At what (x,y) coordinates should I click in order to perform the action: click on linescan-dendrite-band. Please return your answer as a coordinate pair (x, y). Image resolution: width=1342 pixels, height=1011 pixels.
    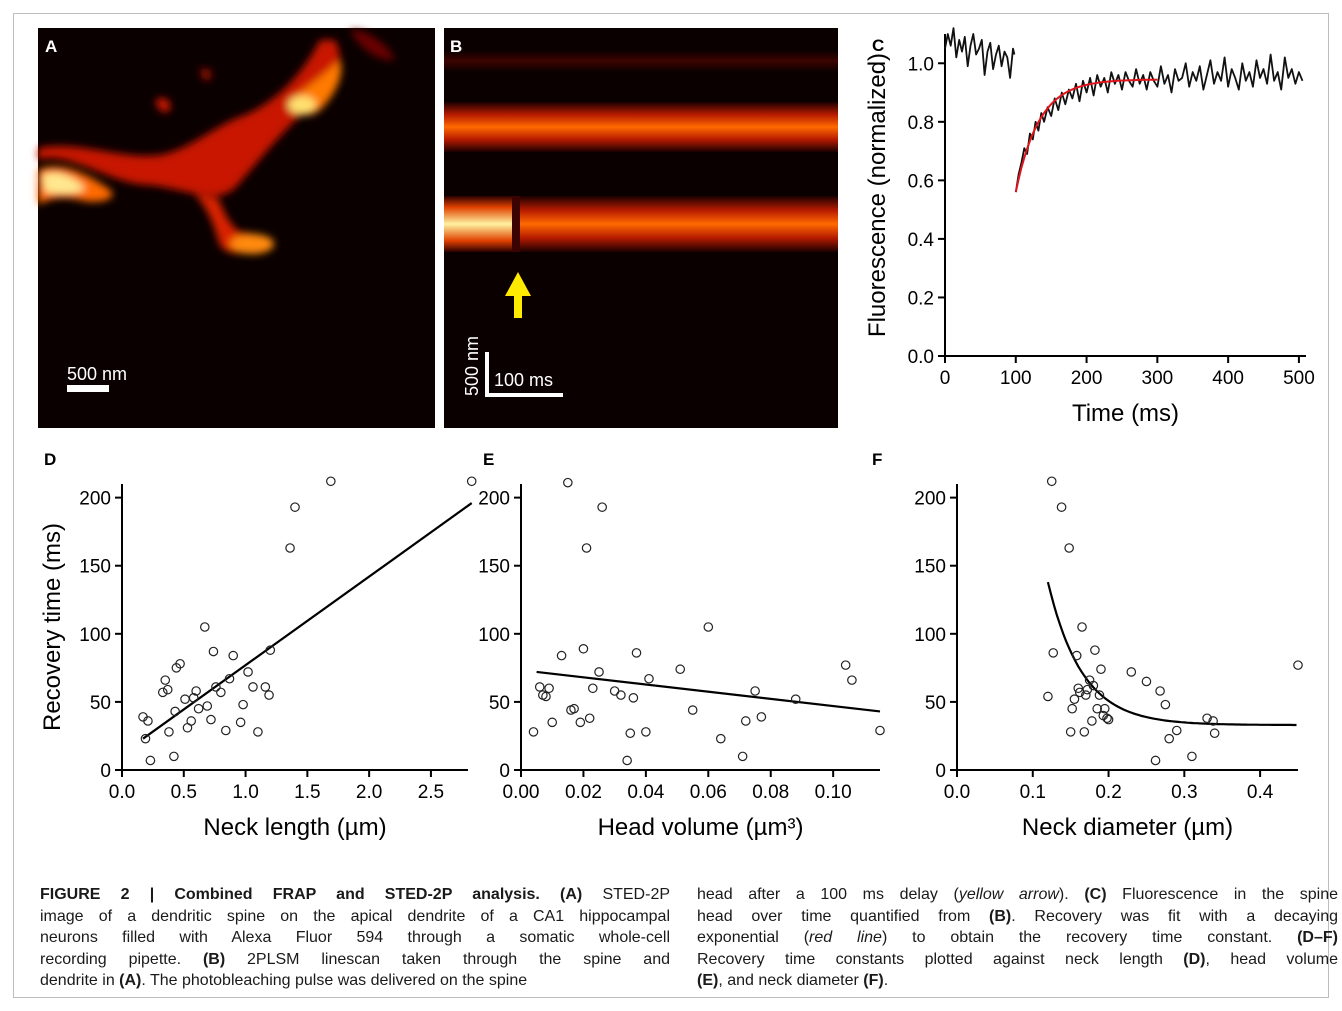
    Looking at the image, I should click on (641, 127).